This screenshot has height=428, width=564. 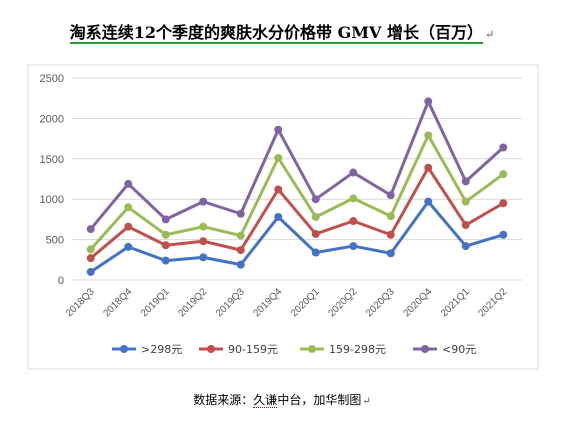 I want to click on x-tick-label: 2019Q4, so click(x=267, y=302).